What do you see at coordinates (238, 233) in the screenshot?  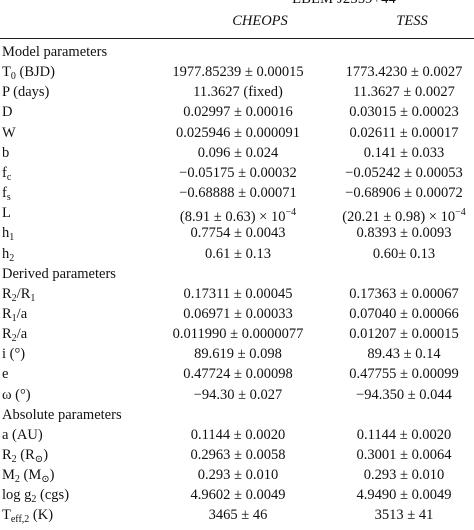 I see `cheops-value-text: 0.7754 ± 0.0043` at bounding box center [238, 233].